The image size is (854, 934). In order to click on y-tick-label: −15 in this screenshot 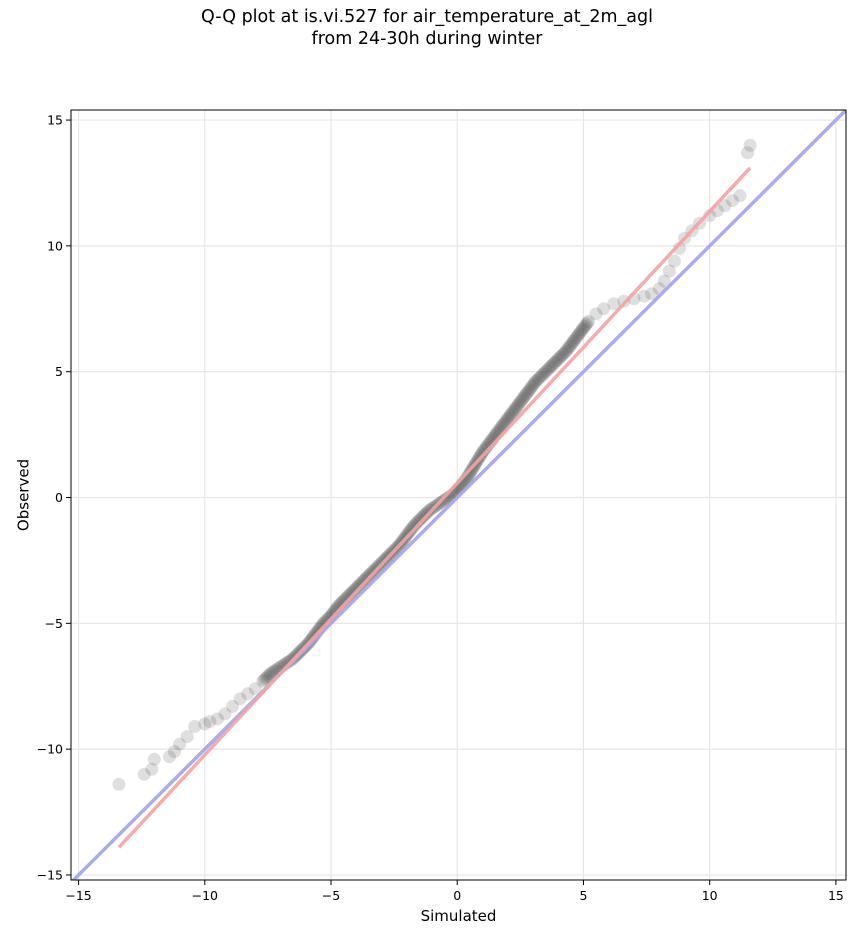, I will do `click(50, 874)`.